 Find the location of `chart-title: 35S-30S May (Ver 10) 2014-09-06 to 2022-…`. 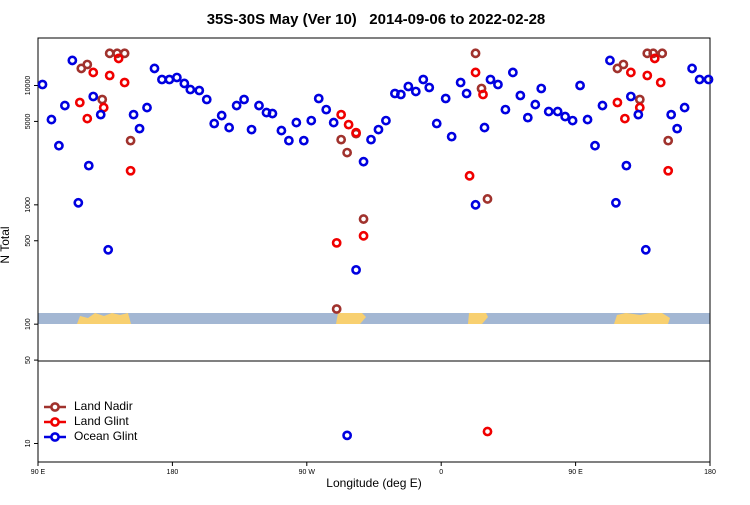

chart-title: 35S-30S May (Ver 10) 2014-09-06 to 2022-… is located at coordinates (376, 19).